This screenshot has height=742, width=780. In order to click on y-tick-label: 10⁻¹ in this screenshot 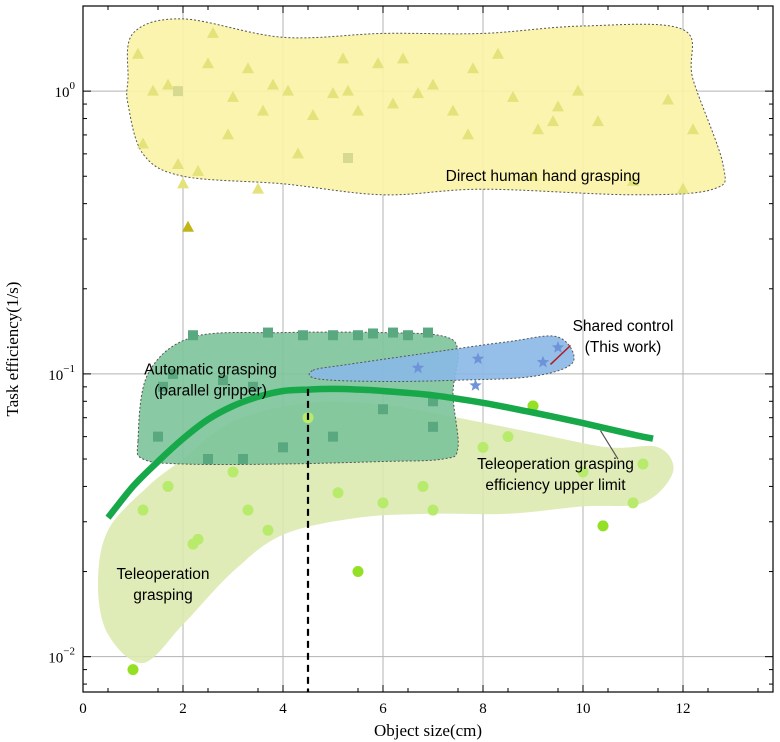, I will do `click(61, 373)`.